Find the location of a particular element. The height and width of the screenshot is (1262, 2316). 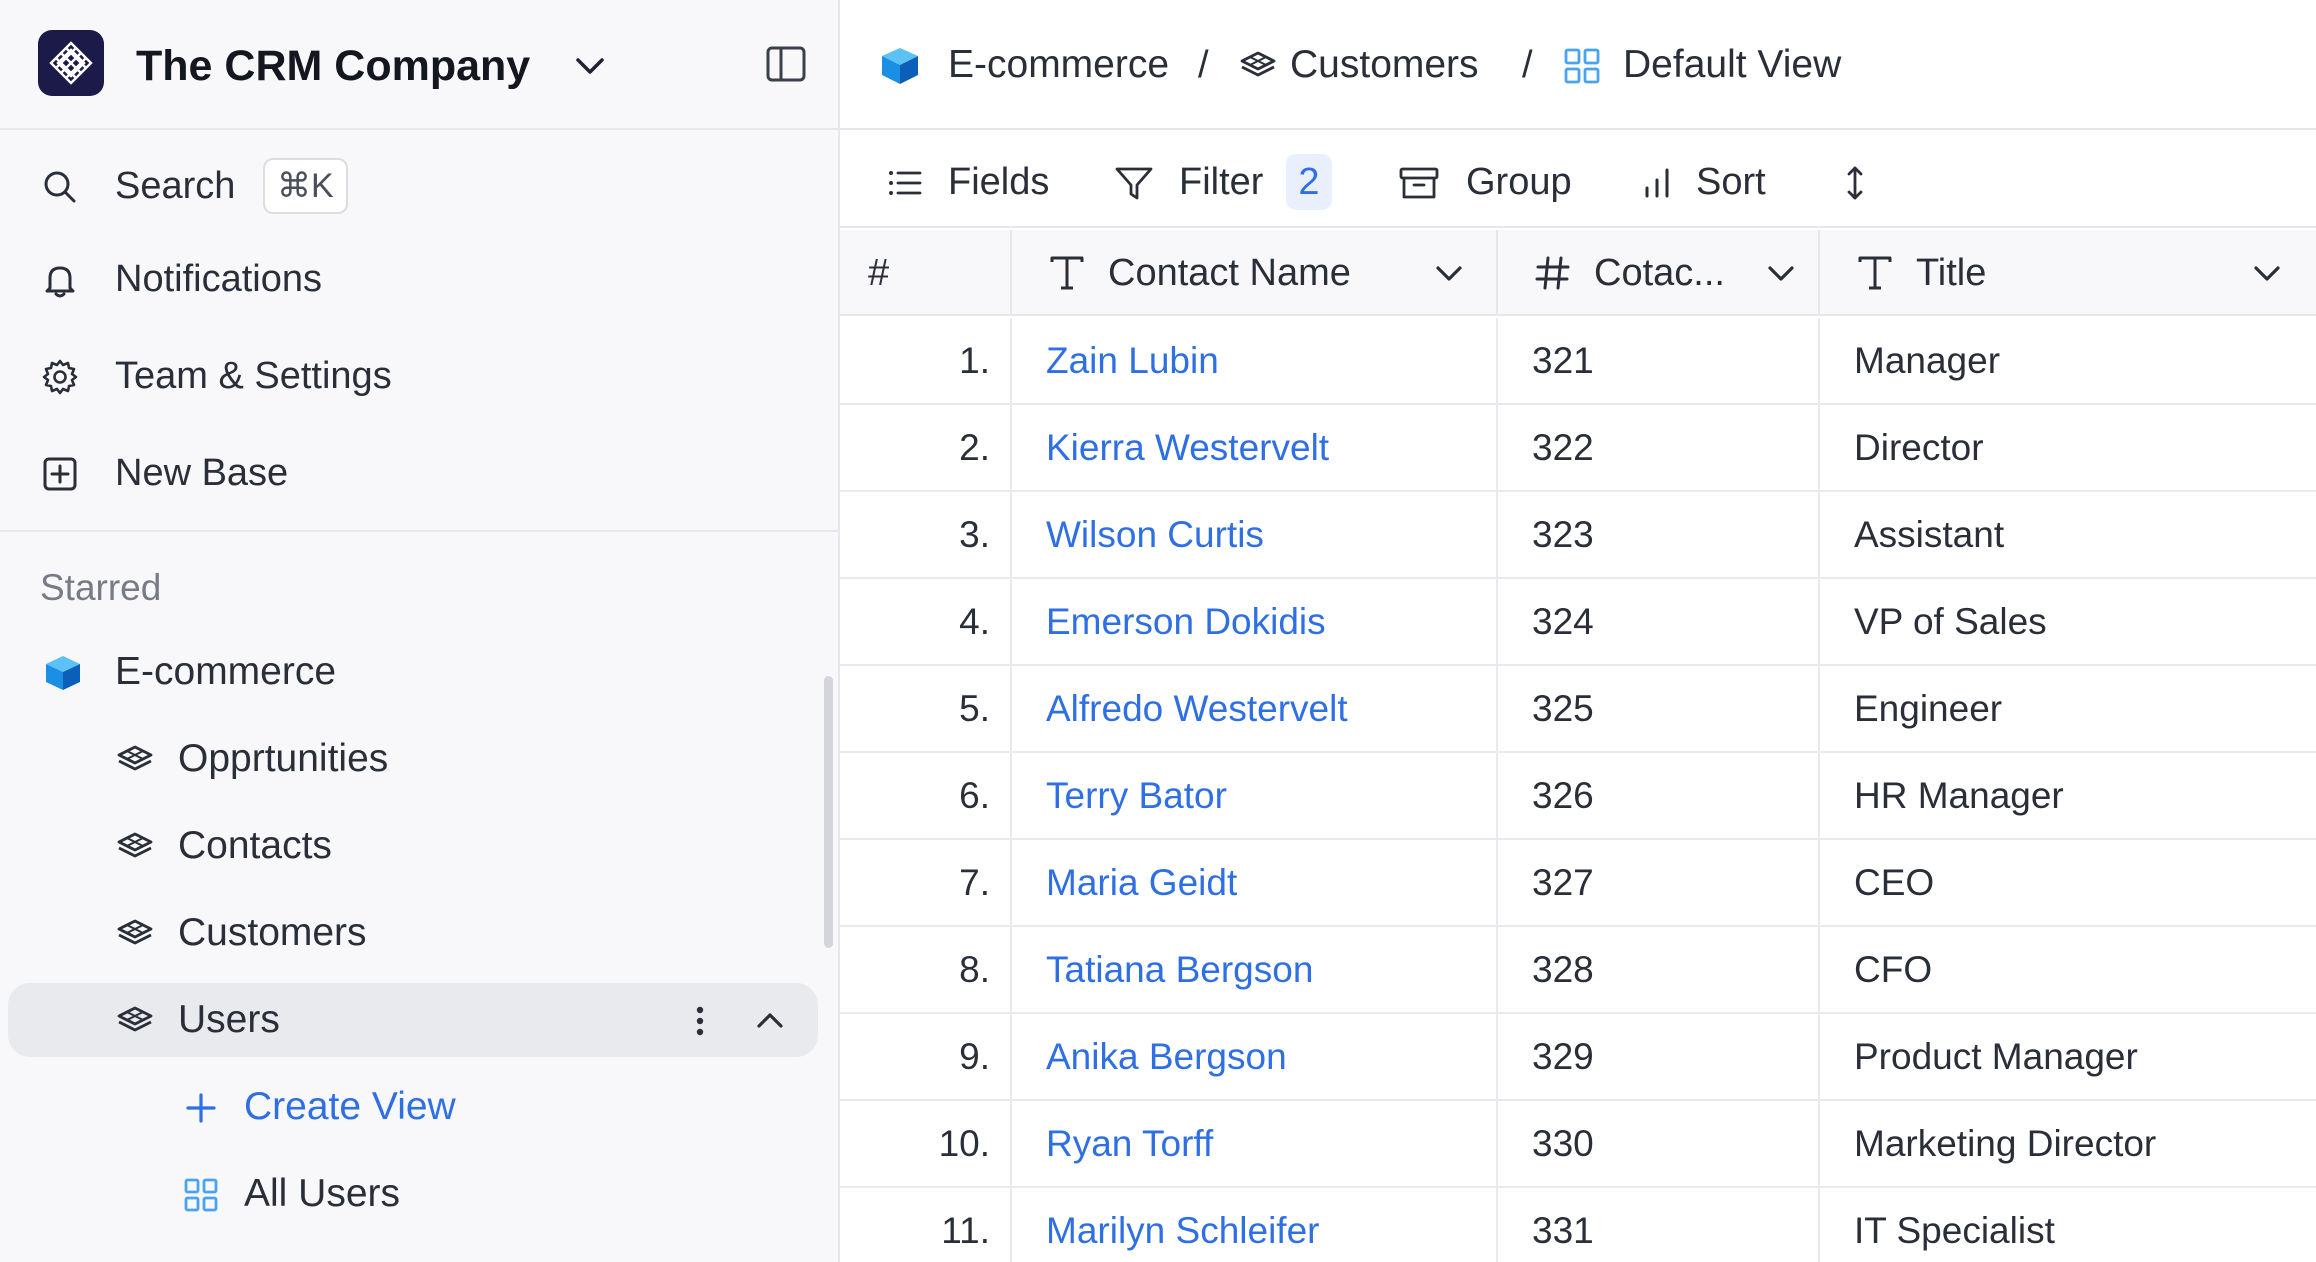

contact-name-link: Tatiana Bergson is located at coordinates (1255, 969).